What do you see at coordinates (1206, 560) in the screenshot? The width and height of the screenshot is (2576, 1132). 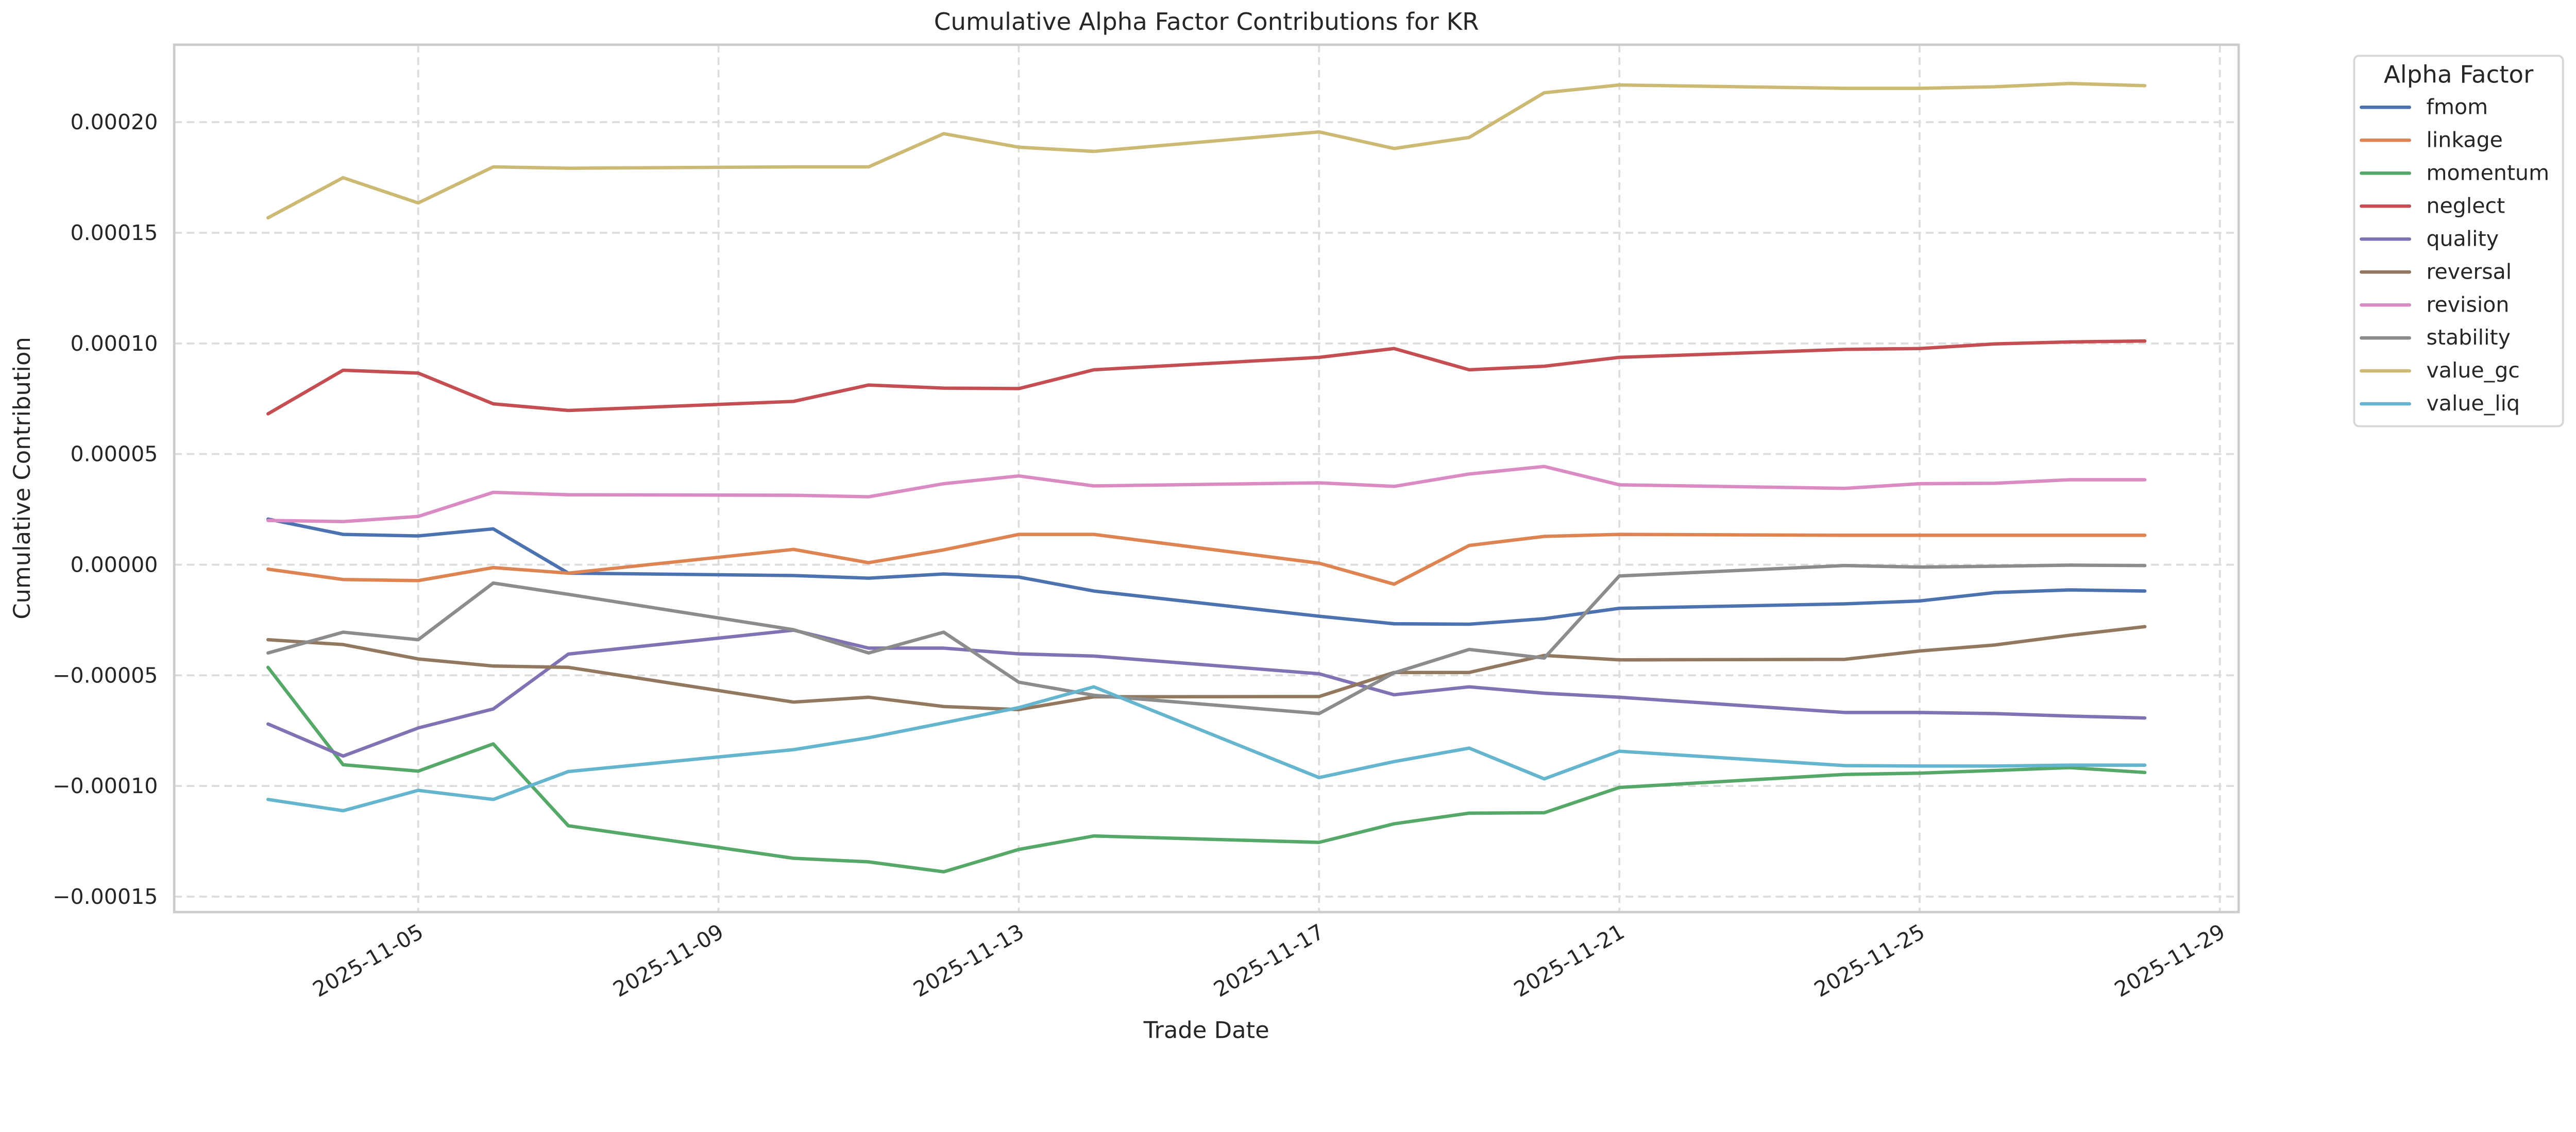 I see `series-line-linkage` at bounding box center [1206, 560].